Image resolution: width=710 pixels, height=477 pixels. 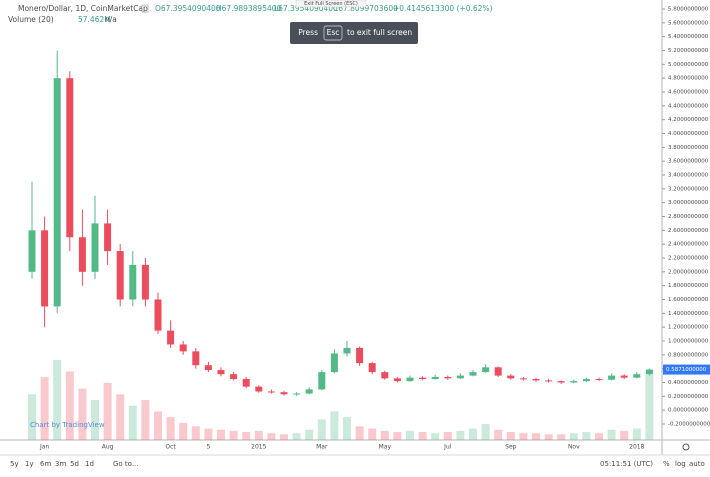 What do you see at coordinates (688, 10) in the screenshot?
I see `y-tick-label: 5.8000000000` at bounding box center [688, 10].